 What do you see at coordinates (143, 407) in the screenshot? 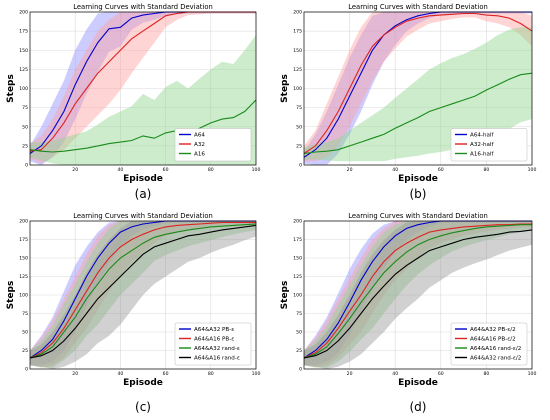
I see `panel-label: (c)` at bounding box center [143, 407].